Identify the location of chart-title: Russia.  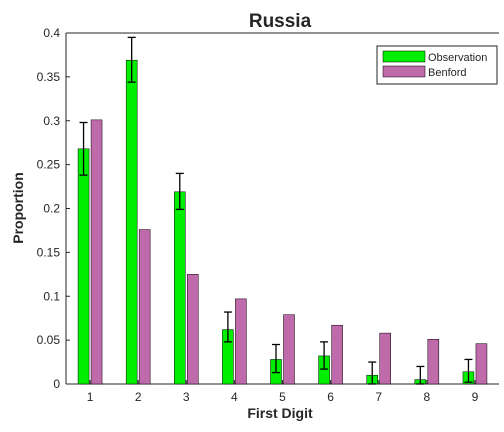
(280, 21).